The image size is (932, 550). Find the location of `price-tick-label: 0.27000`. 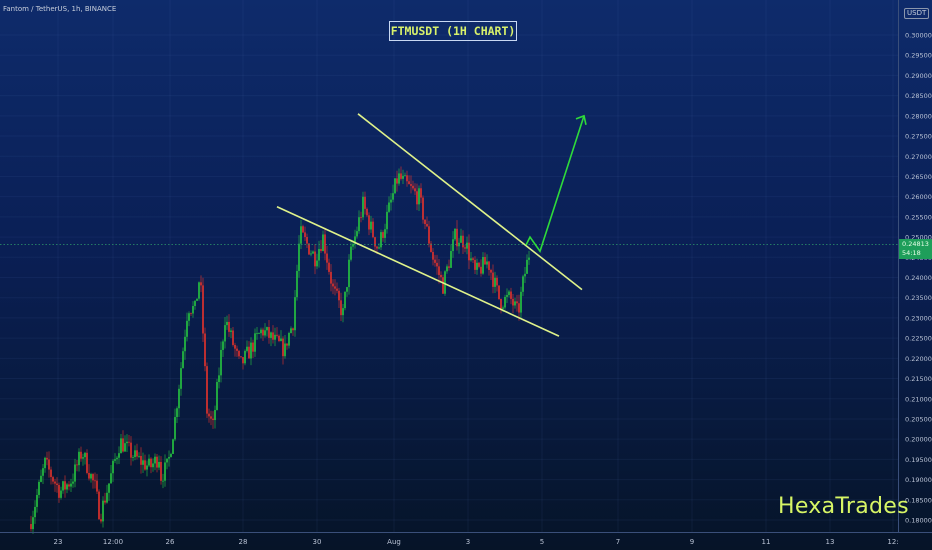

price-tick-label: 0.27000 is located at coordinates (918, 157).